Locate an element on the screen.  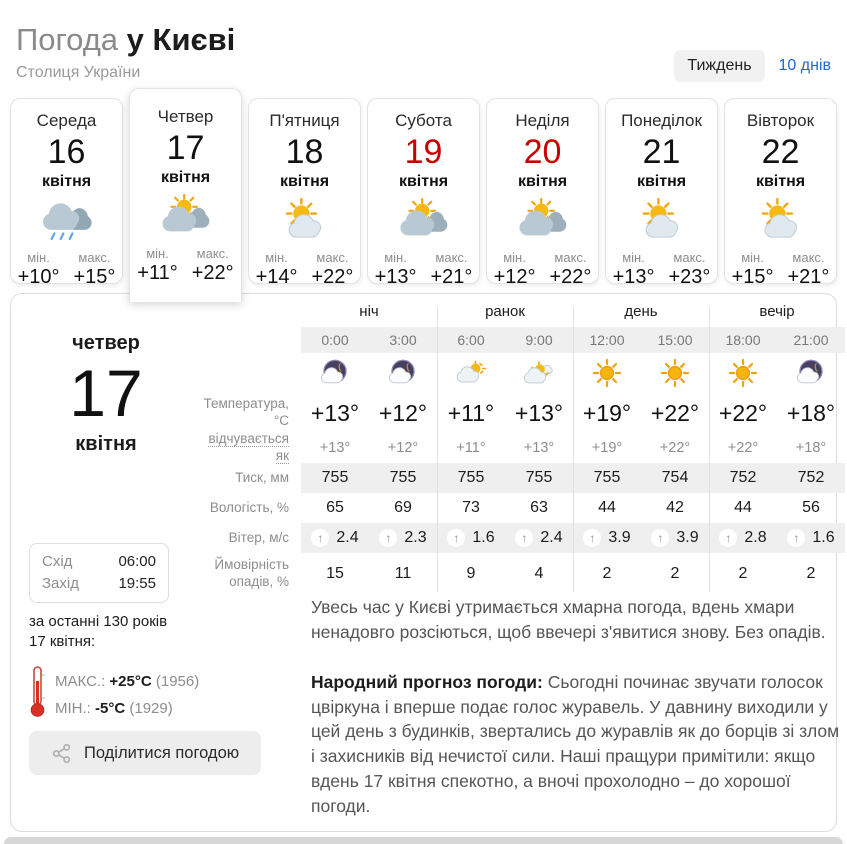
time-cell: 18:00 is located at coordinates (743, 340).